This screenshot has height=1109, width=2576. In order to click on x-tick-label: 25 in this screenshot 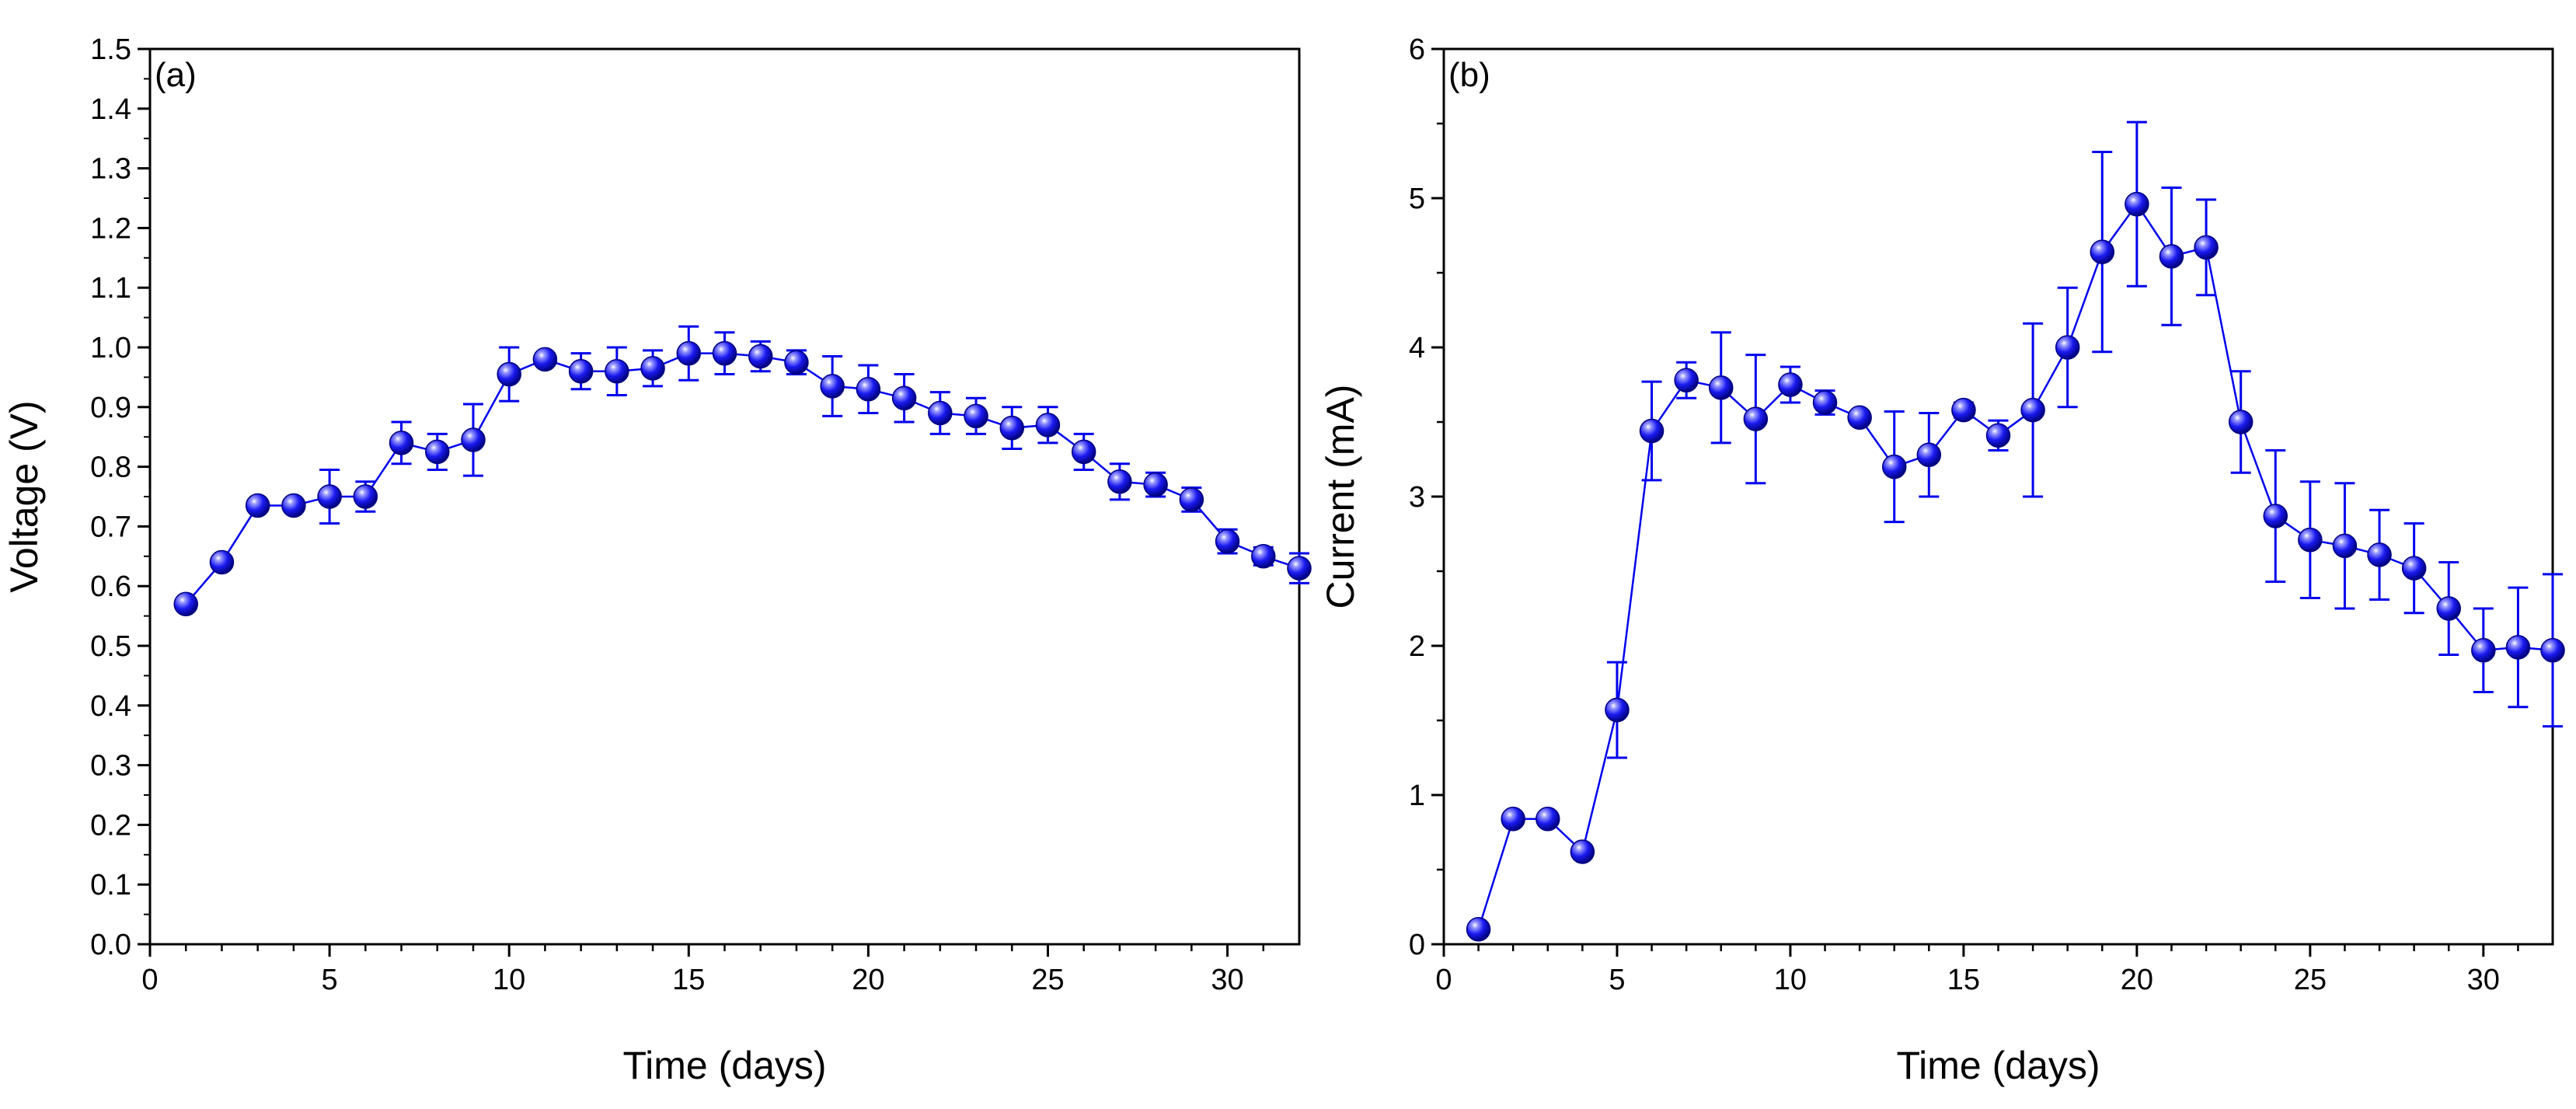, I will do `click(1047, 980)`.